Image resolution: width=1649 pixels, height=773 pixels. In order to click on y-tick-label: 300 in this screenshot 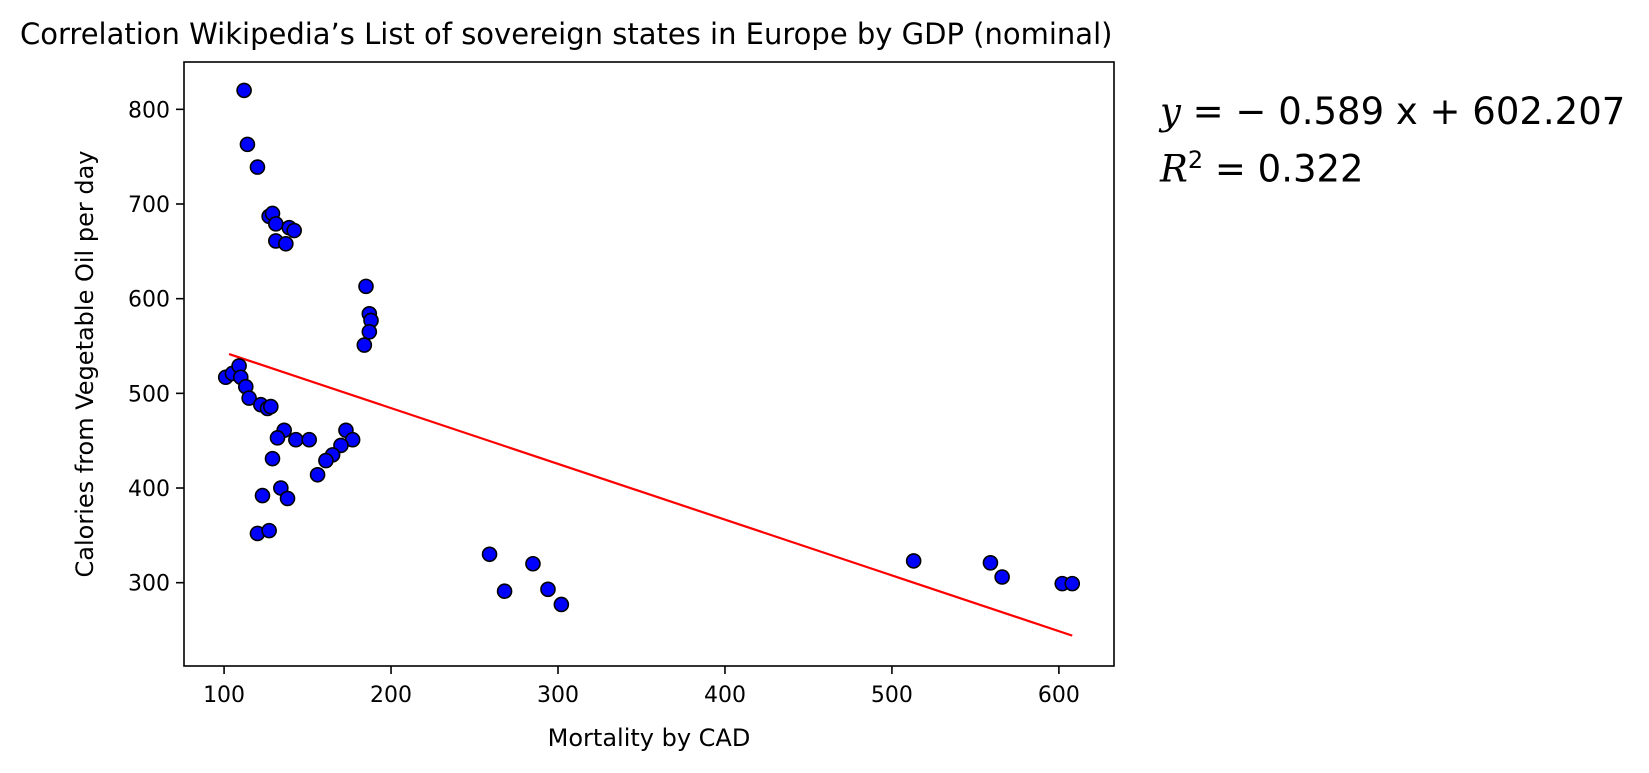, I will do `click(149, 584)`.